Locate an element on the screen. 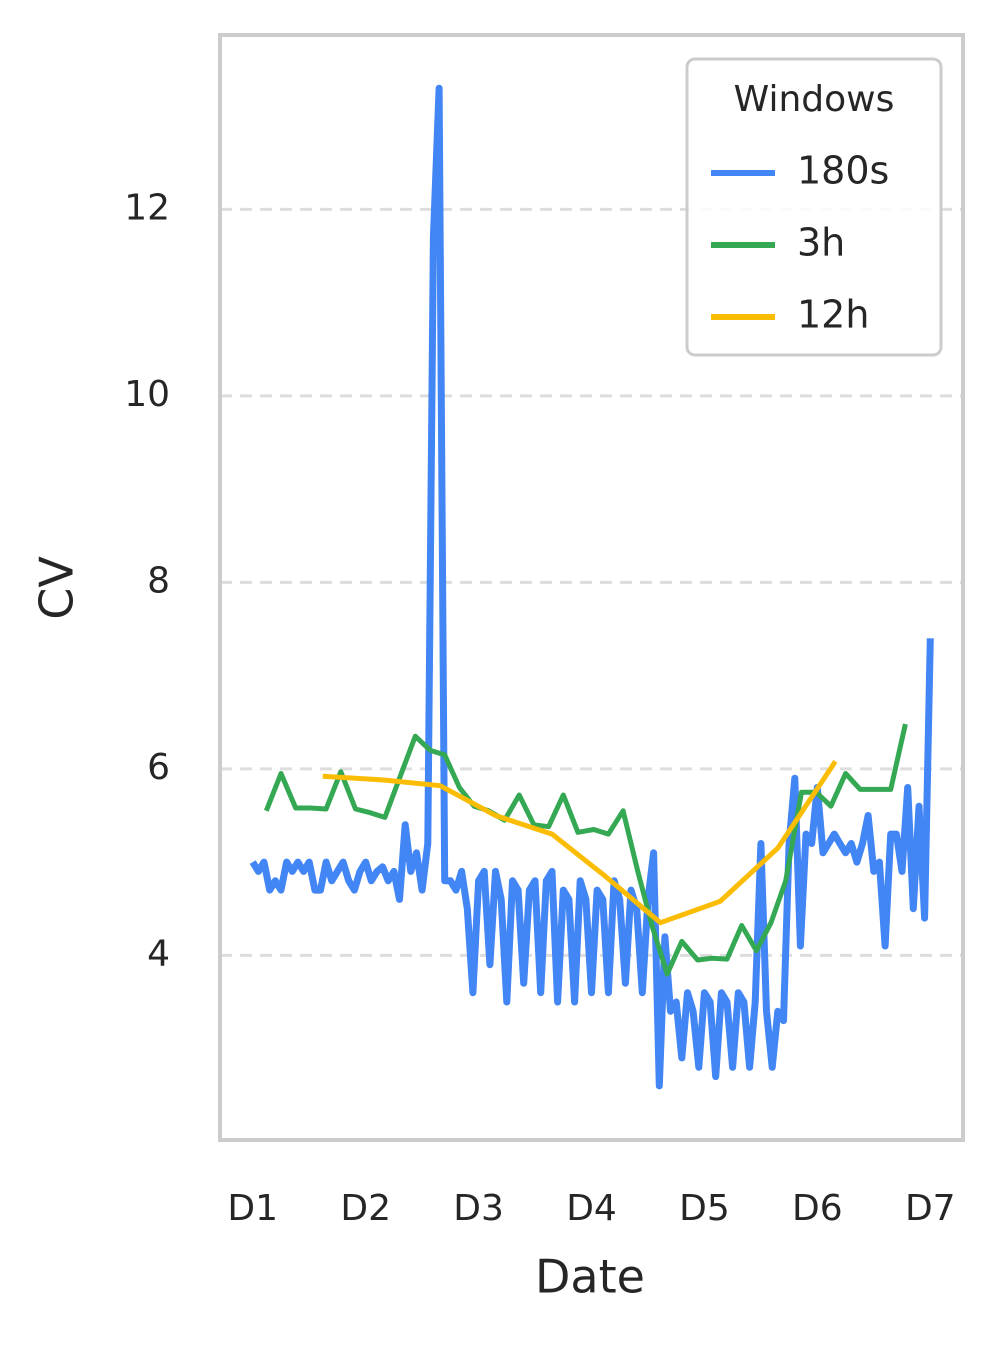 The image size is (999, 1350). legend-title: Windows is located at coordinates (814, 99).